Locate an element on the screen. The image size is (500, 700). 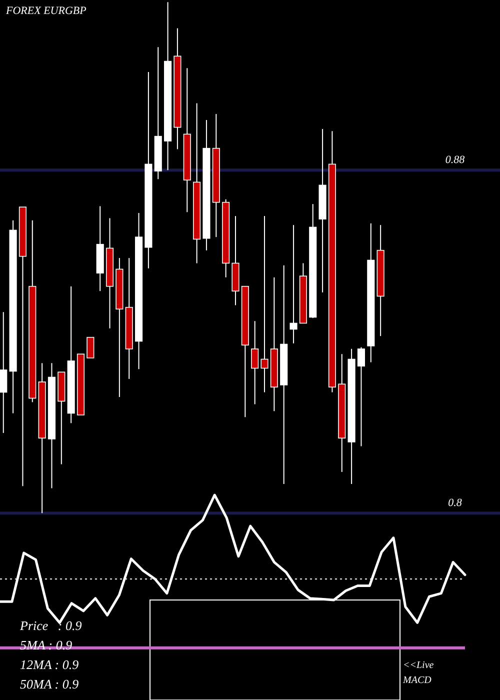
annotation: Price : 0.9 is located at coordinates (50, 625).